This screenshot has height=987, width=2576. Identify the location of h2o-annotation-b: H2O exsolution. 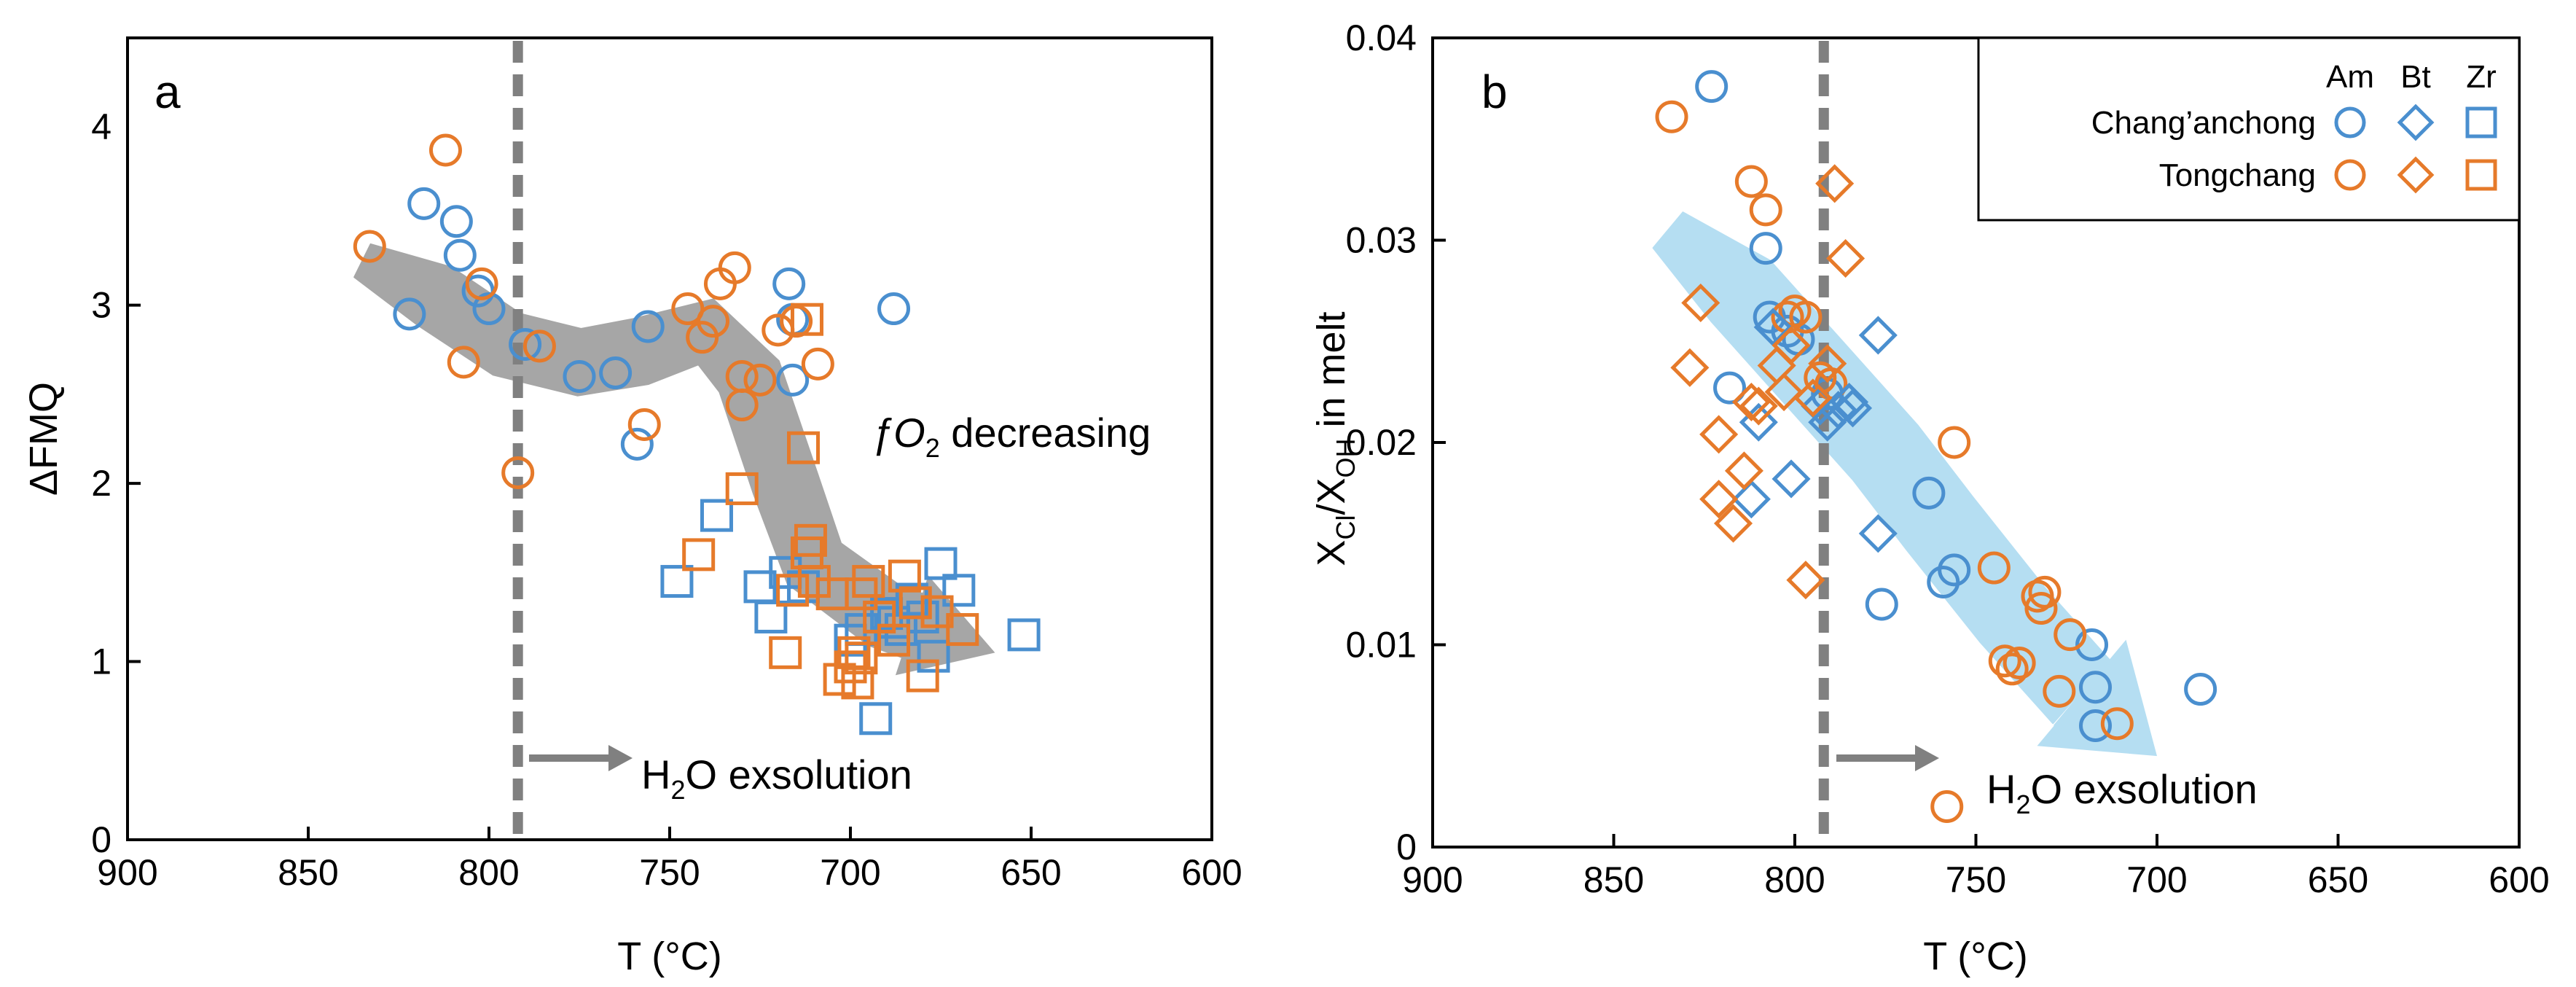
(2122, 792).